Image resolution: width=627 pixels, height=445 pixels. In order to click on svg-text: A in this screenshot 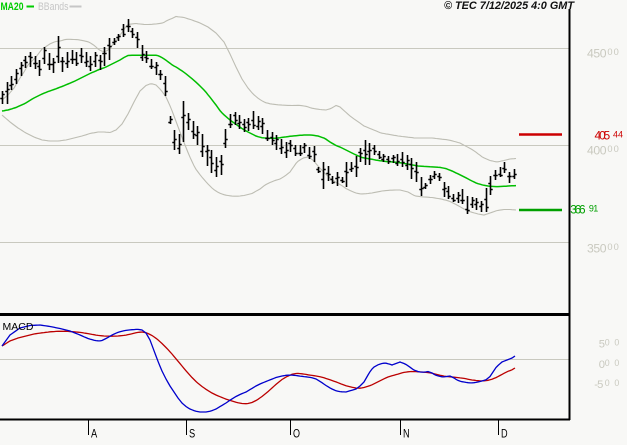, I will do `click(94, 434)`.